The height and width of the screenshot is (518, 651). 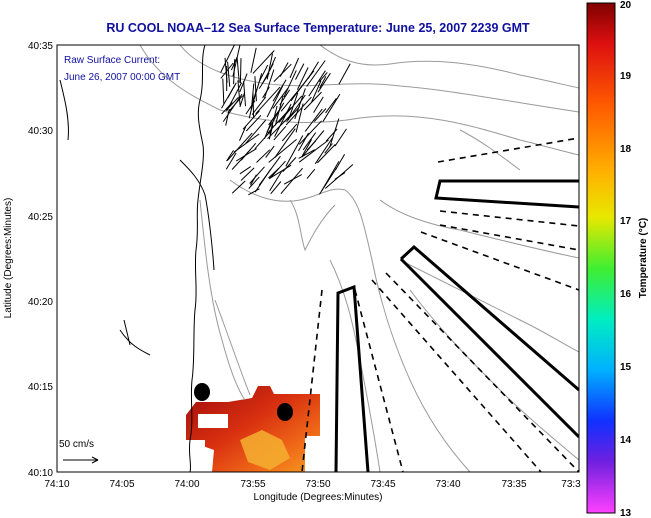 What do you see at coordinates (121, 484) in the screenshot?
I see `x-tick-label: 74:05` at bounding box center [121, 484].